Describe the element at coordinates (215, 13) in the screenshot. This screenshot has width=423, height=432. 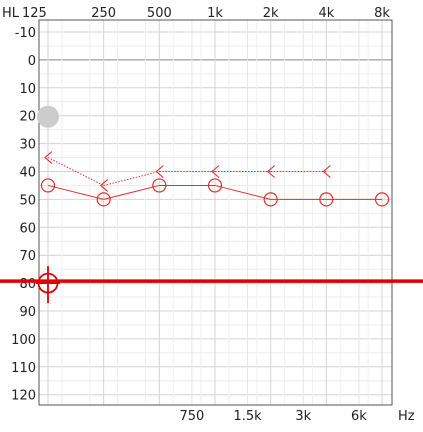
I see `x-top-tick-label: 1k` at that location.